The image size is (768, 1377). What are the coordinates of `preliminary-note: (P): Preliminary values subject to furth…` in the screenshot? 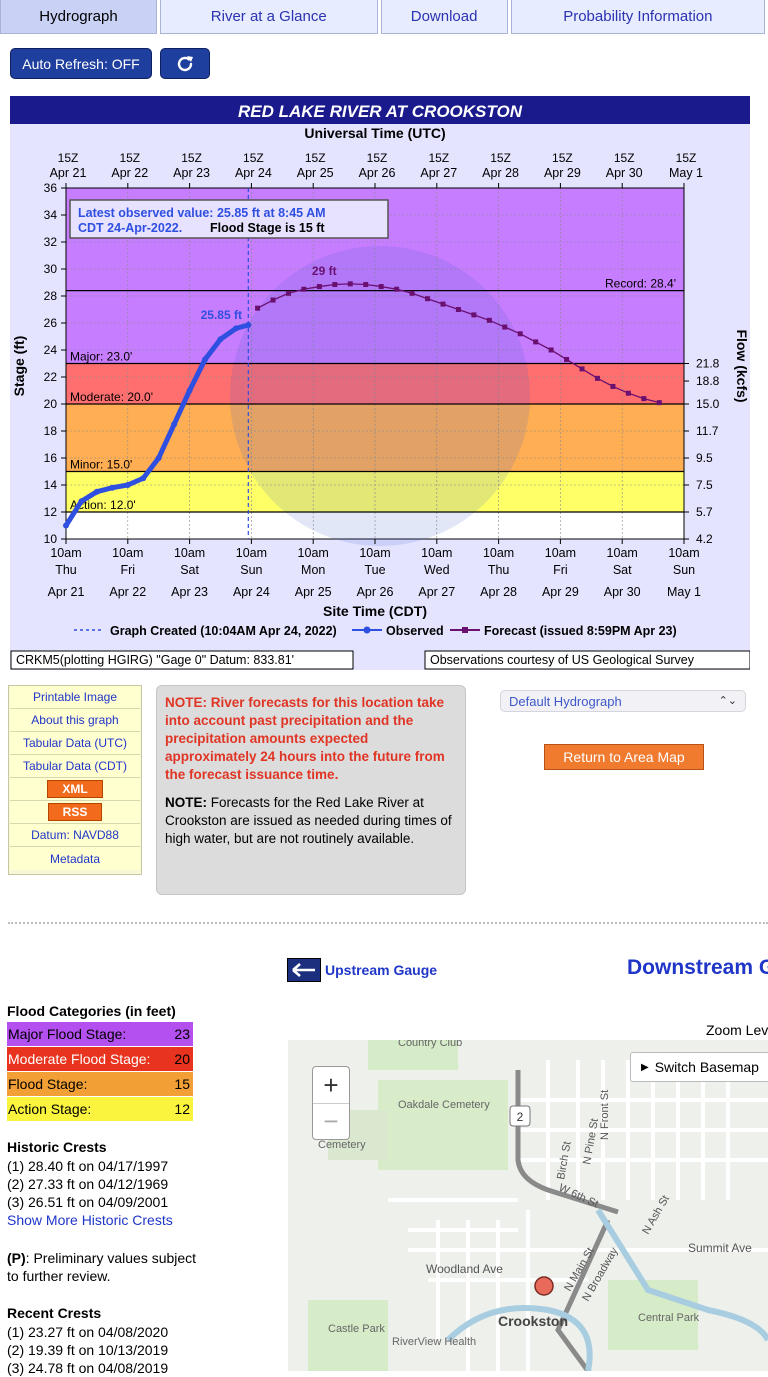 It's located at (102, 1267).